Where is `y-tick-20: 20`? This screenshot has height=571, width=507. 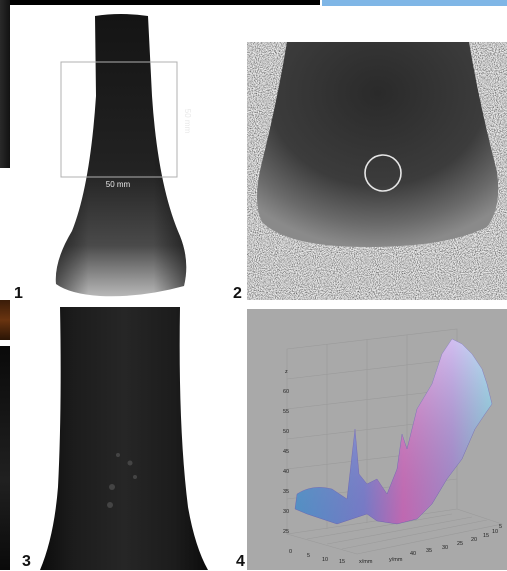 y-tick-20: 20 is located at coordinates (474, 540).